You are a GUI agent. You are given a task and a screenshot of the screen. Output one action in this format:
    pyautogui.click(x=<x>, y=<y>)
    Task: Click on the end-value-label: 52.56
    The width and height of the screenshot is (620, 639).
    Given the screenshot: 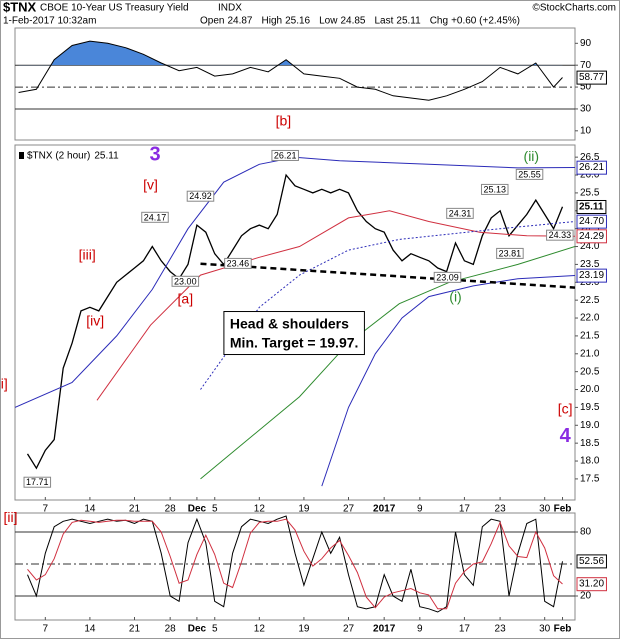 What is the action you would take?
    pyautogui.click(x=591, y=561)
    